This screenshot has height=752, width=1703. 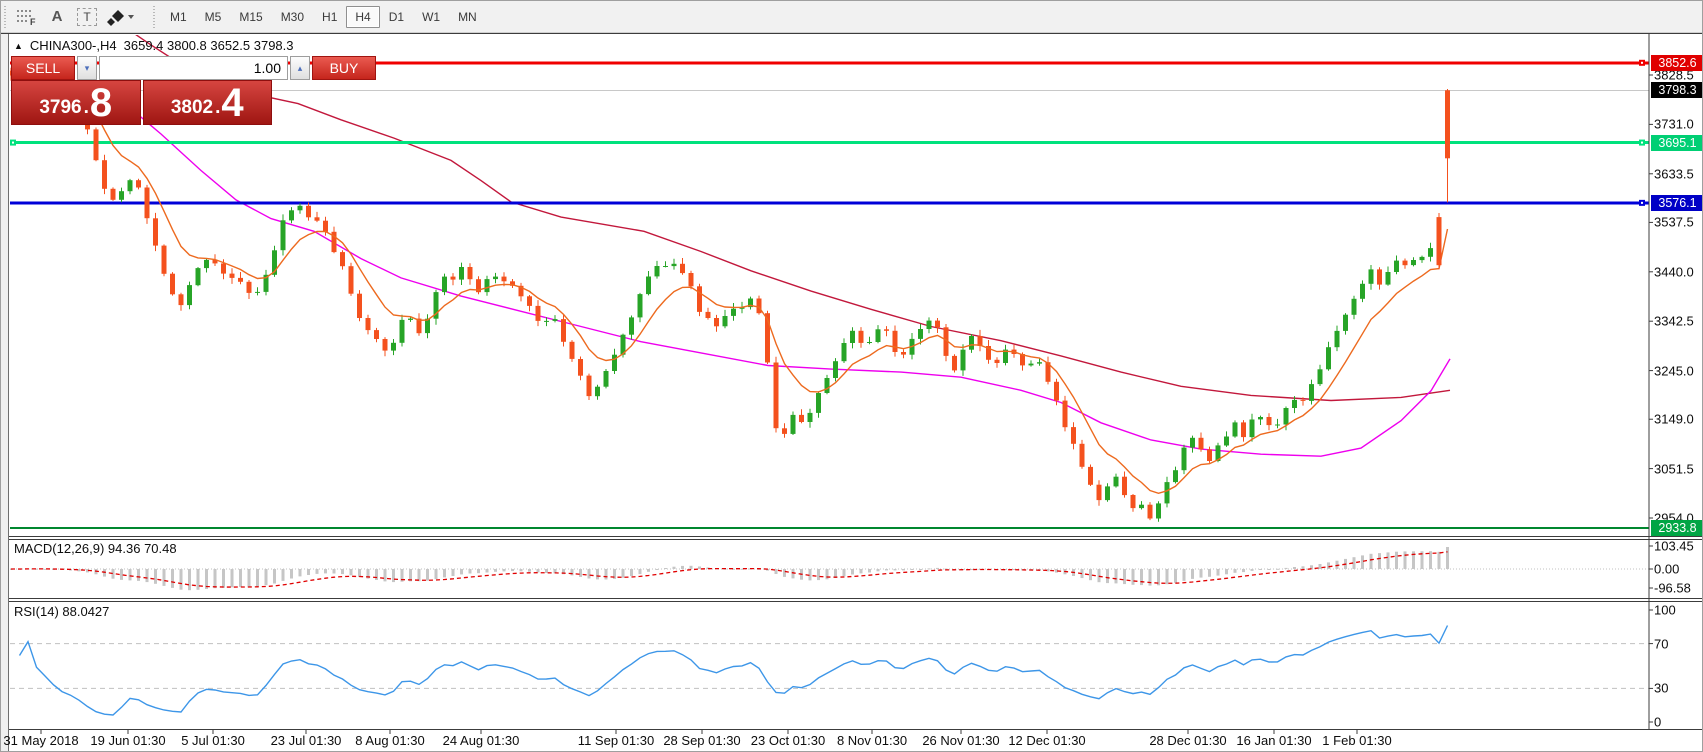 What do you see at coordinates (1674, 371) in the screenshot?
I see `price-tick-label: 3245.0` at bounding box center [1674, 371].